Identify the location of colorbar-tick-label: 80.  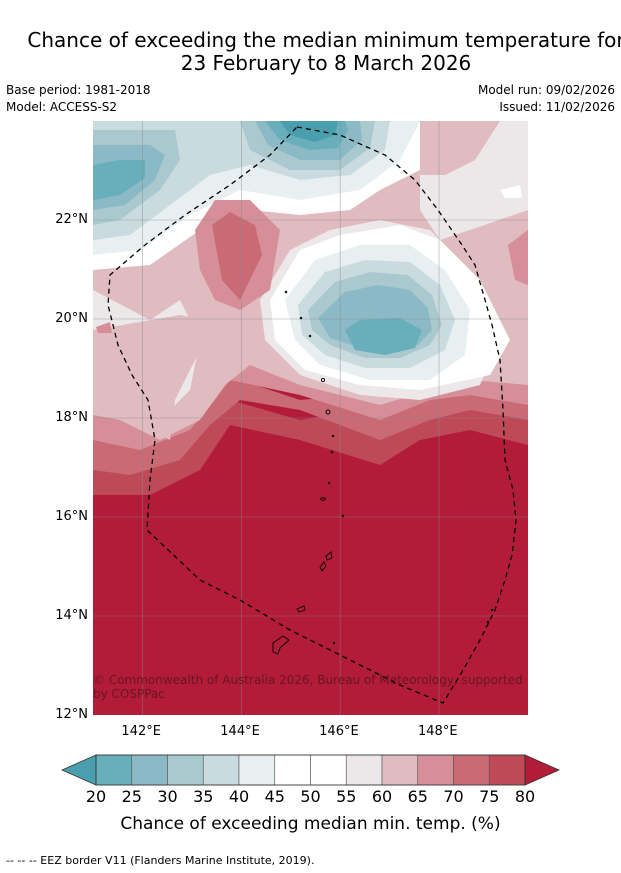
(525, 796).